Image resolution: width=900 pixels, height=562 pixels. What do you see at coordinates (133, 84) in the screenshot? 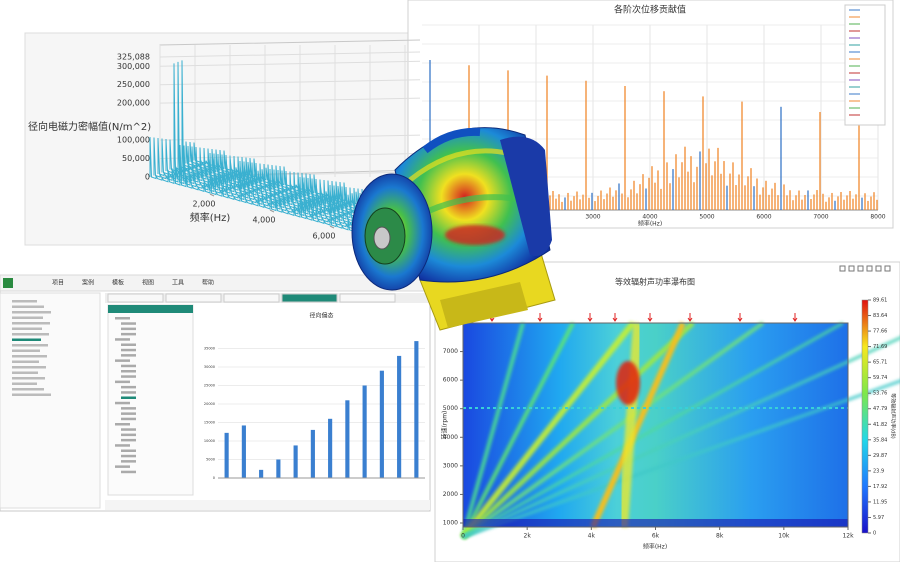
I see `y-tick-label: 250,000` at bounding box center [133, 84].